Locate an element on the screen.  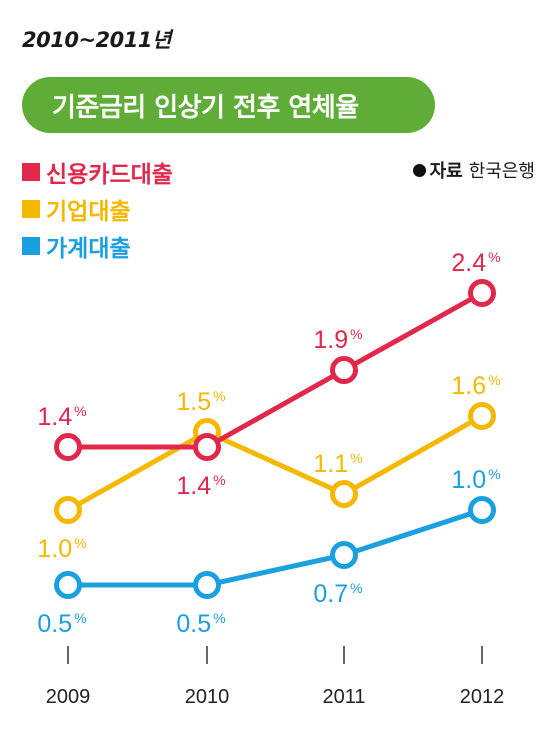
data-point-credit-card-2012 is located at coordinates (482, 293).